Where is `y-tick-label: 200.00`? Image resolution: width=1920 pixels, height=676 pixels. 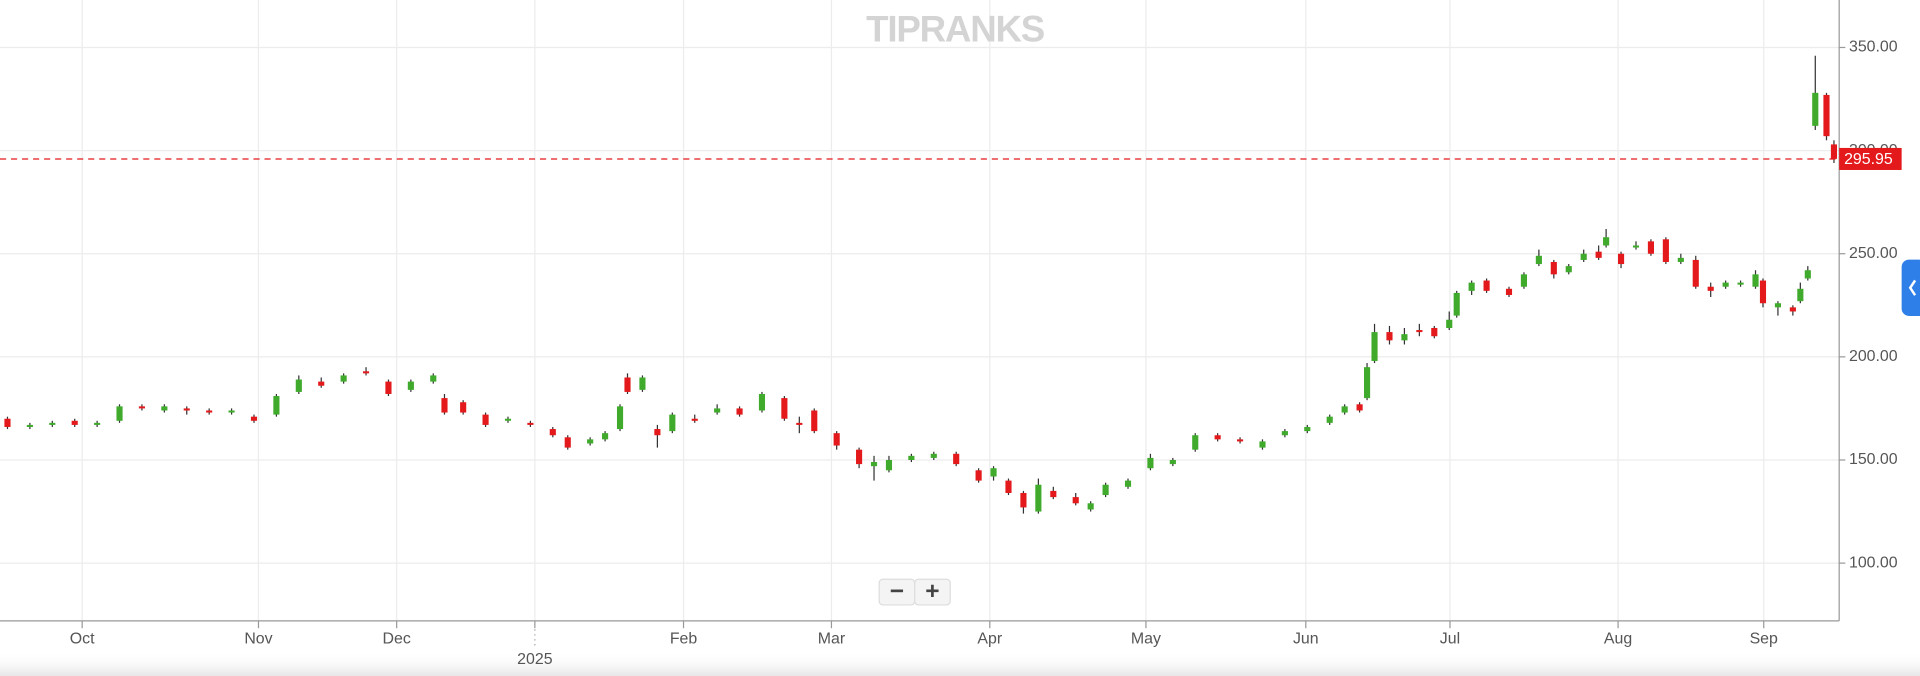 y-tick-label: 200.00 is located at coordinates (1873, 356).